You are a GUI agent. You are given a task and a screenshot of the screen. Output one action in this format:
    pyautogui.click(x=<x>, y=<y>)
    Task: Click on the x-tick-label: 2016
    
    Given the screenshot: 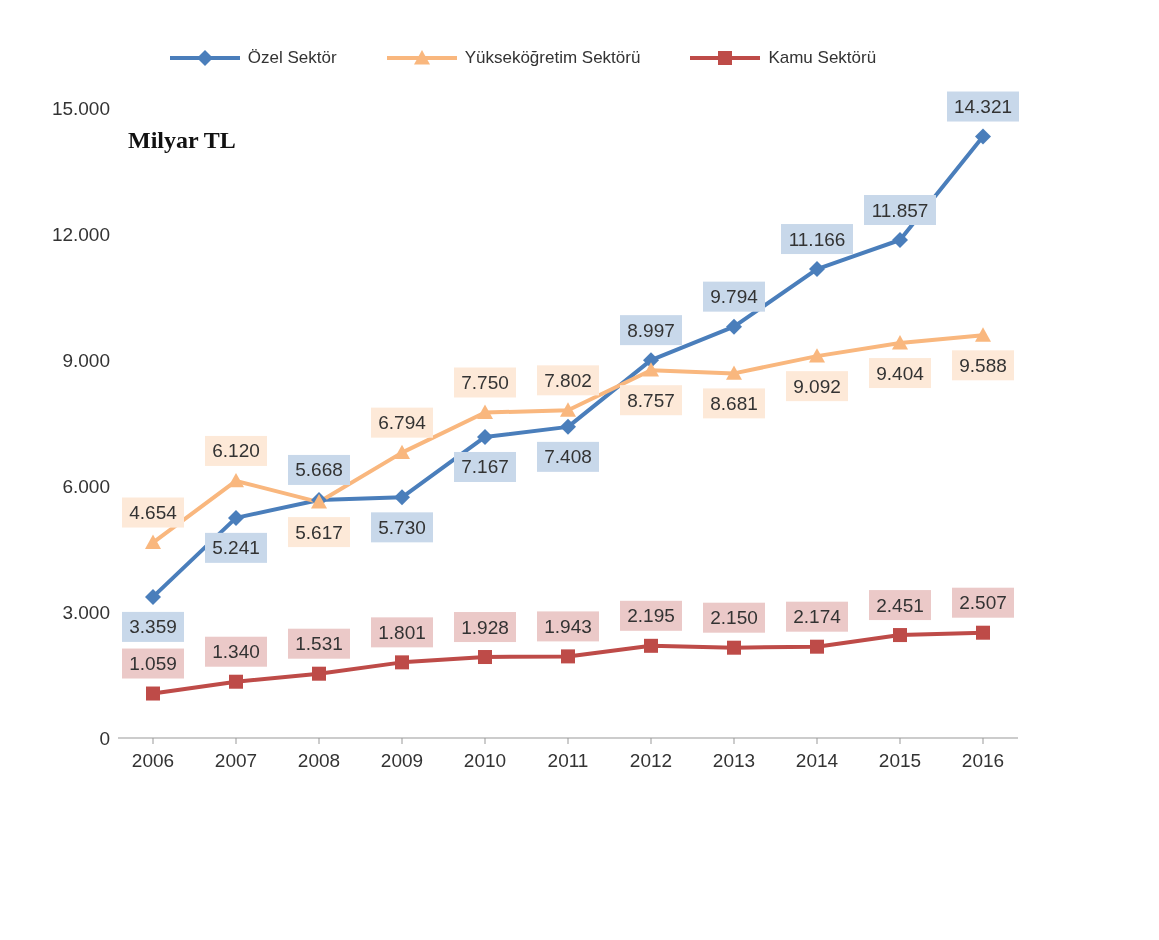 What is the action you would take?
    pyautogui.click(x=983, y=761)
    